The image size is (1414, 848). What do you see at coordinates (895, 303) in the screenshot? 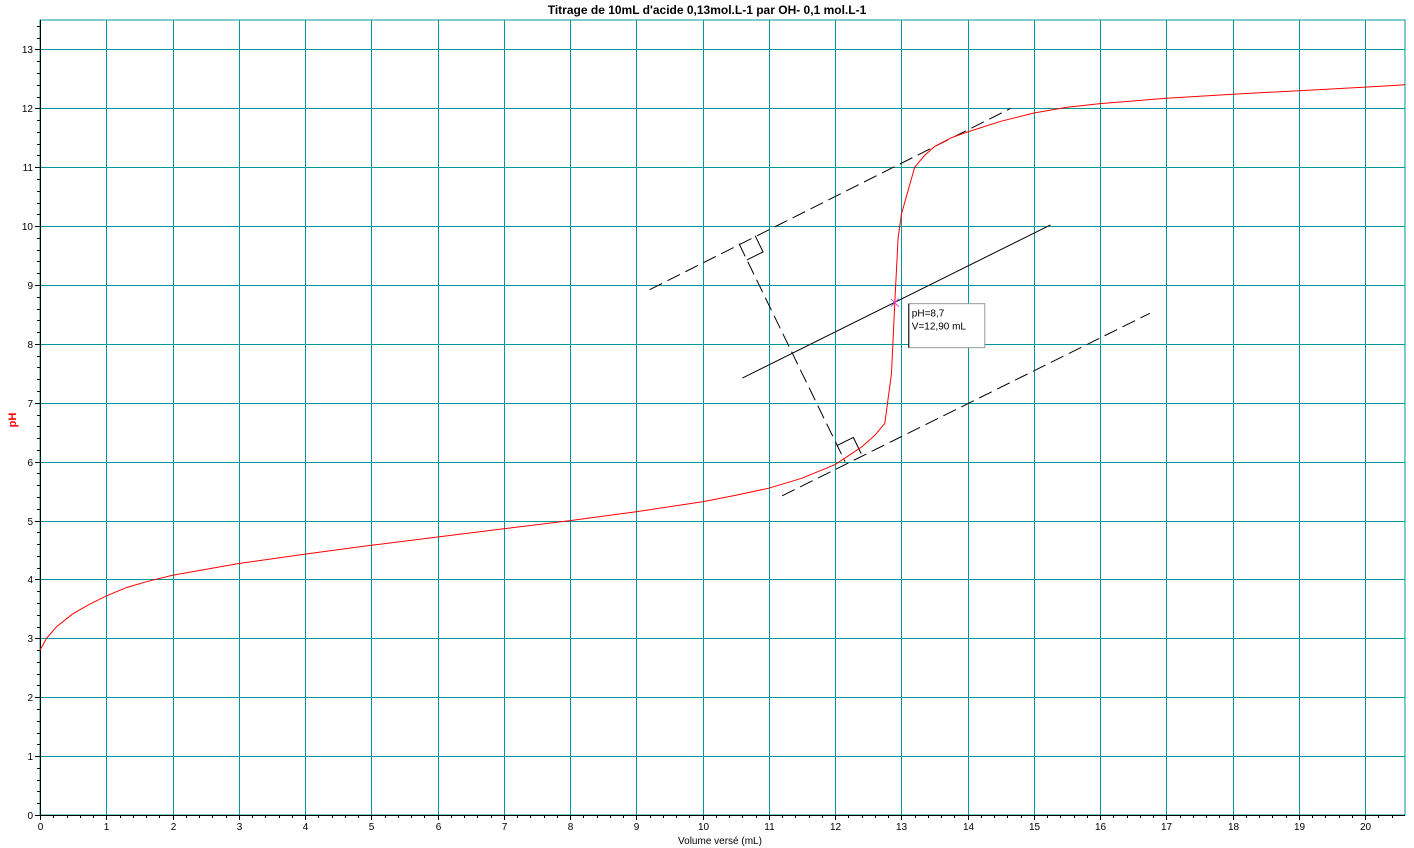
I see `equivalence-marker` at bounding box center [895, 303].